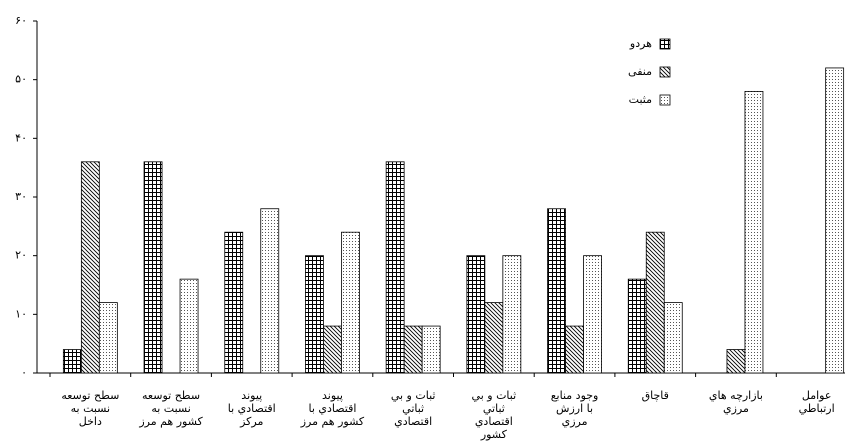  Describe the element at coordinates (21, 255) in the screenshot. I see `y-tick-label: ۲۰` at that location.